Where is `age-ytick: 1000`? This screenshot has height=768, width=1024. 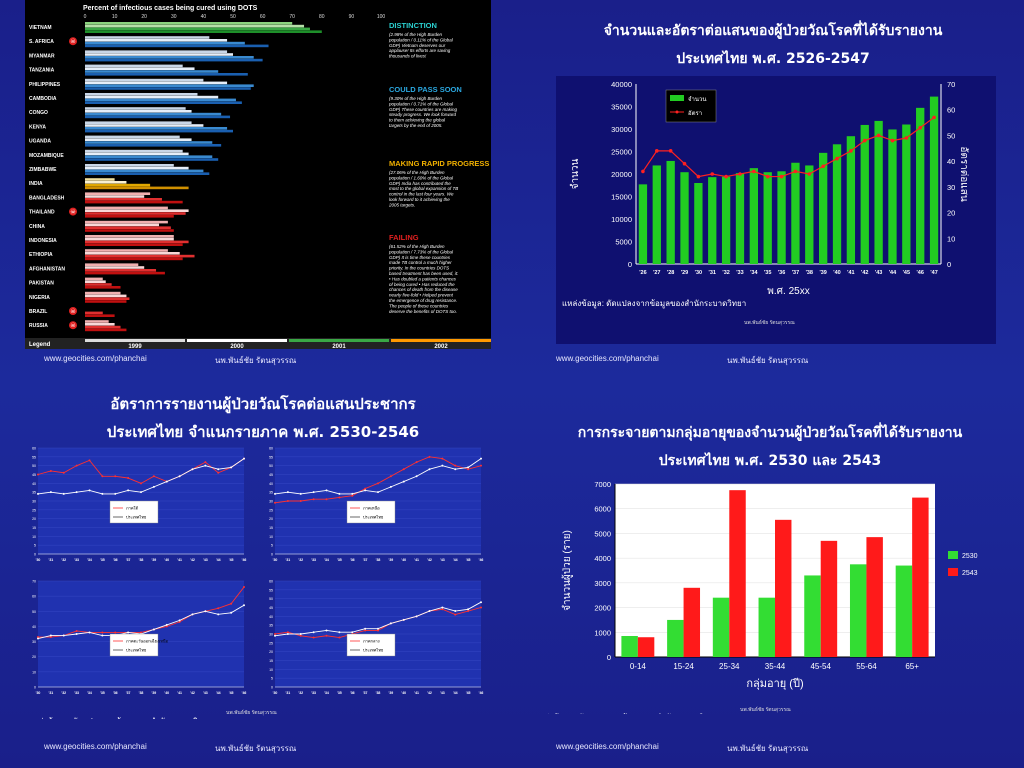
age-ytick: 1000 is located at coordinates (602, 632).